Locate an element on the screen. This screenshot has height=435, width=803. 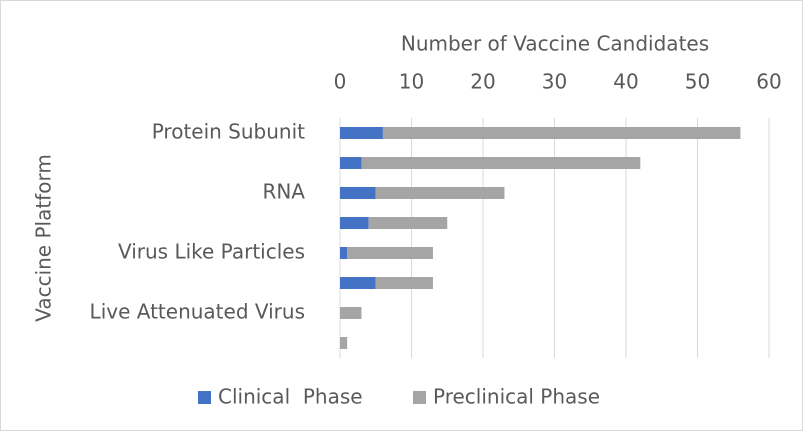
x-tick-label: 20 is located at coordinates (482, 82).